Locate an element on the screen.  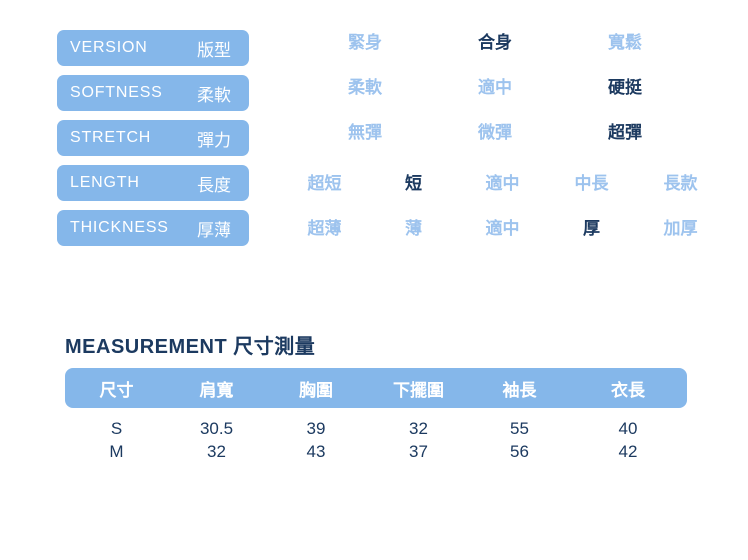
measurement-row-s: S 30.5 39 32 55 40 is located at coordinates (376, 428).